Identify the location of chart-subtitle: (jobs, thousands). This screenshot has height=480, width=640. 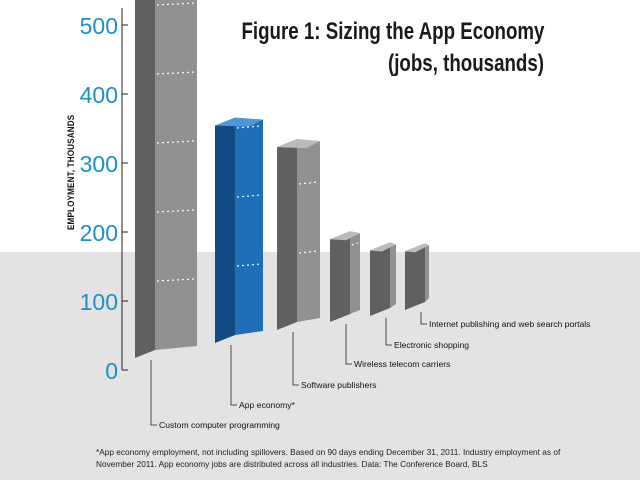
(466, 63).